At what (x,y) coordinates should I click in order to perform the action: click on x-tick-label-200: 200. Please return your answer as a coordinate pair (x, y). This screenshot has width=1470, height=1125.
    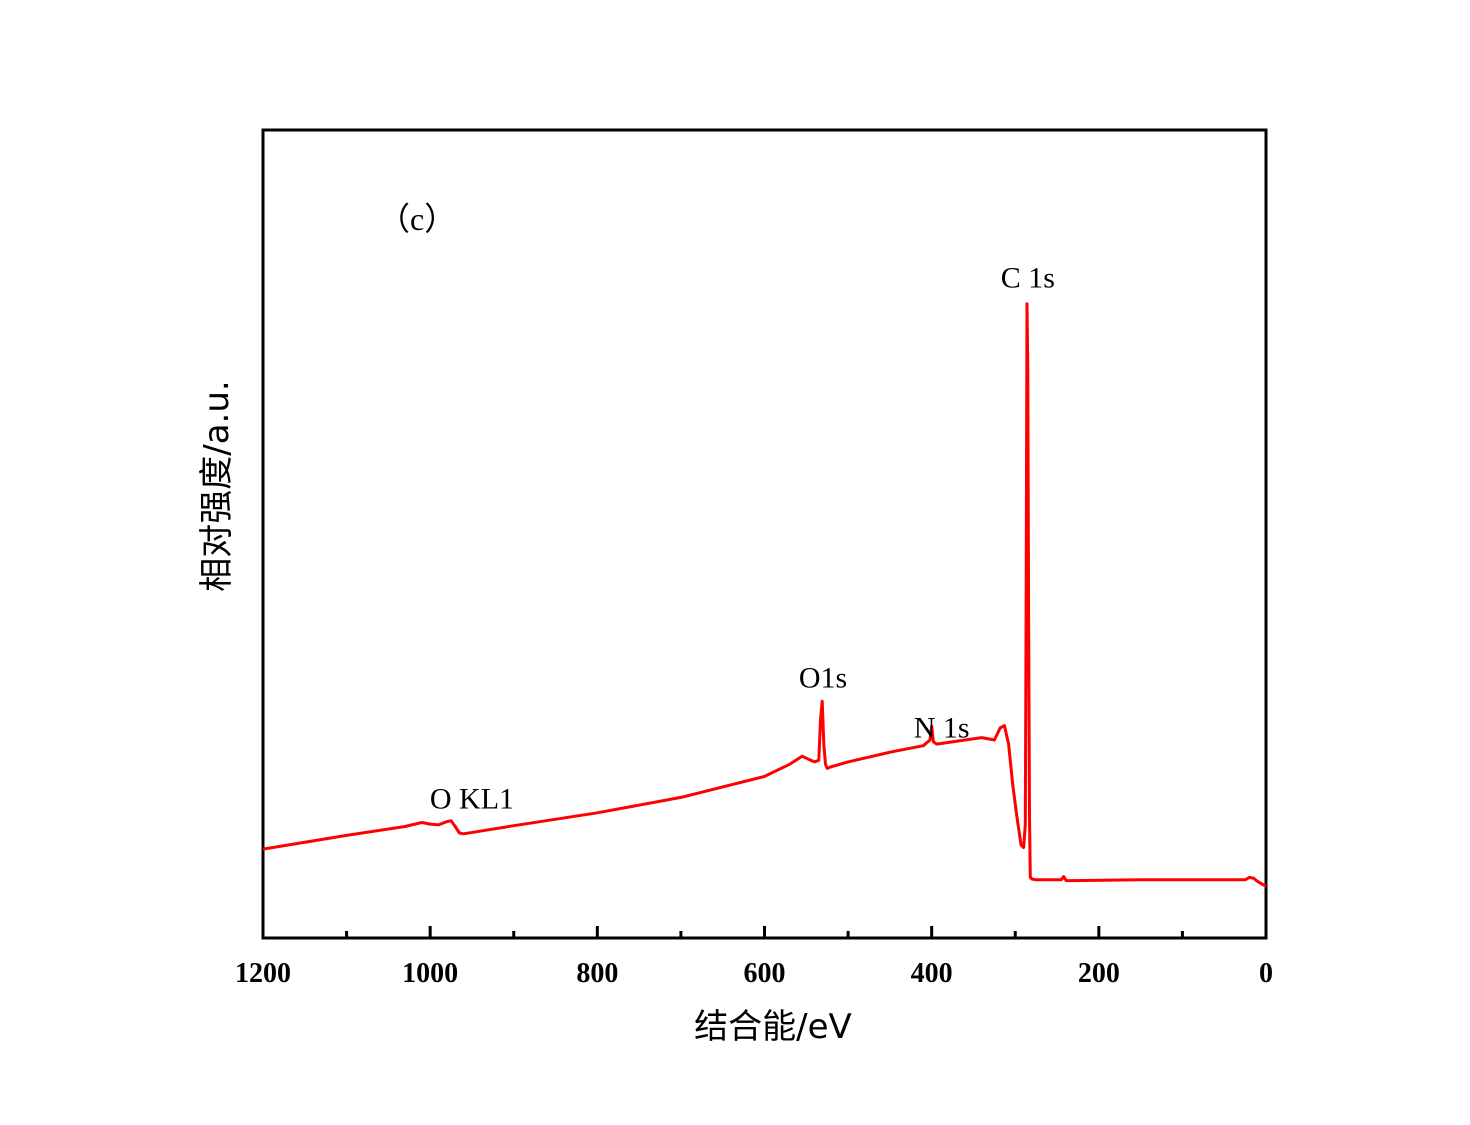
    Looking at the image, I should click on (1099, 973).